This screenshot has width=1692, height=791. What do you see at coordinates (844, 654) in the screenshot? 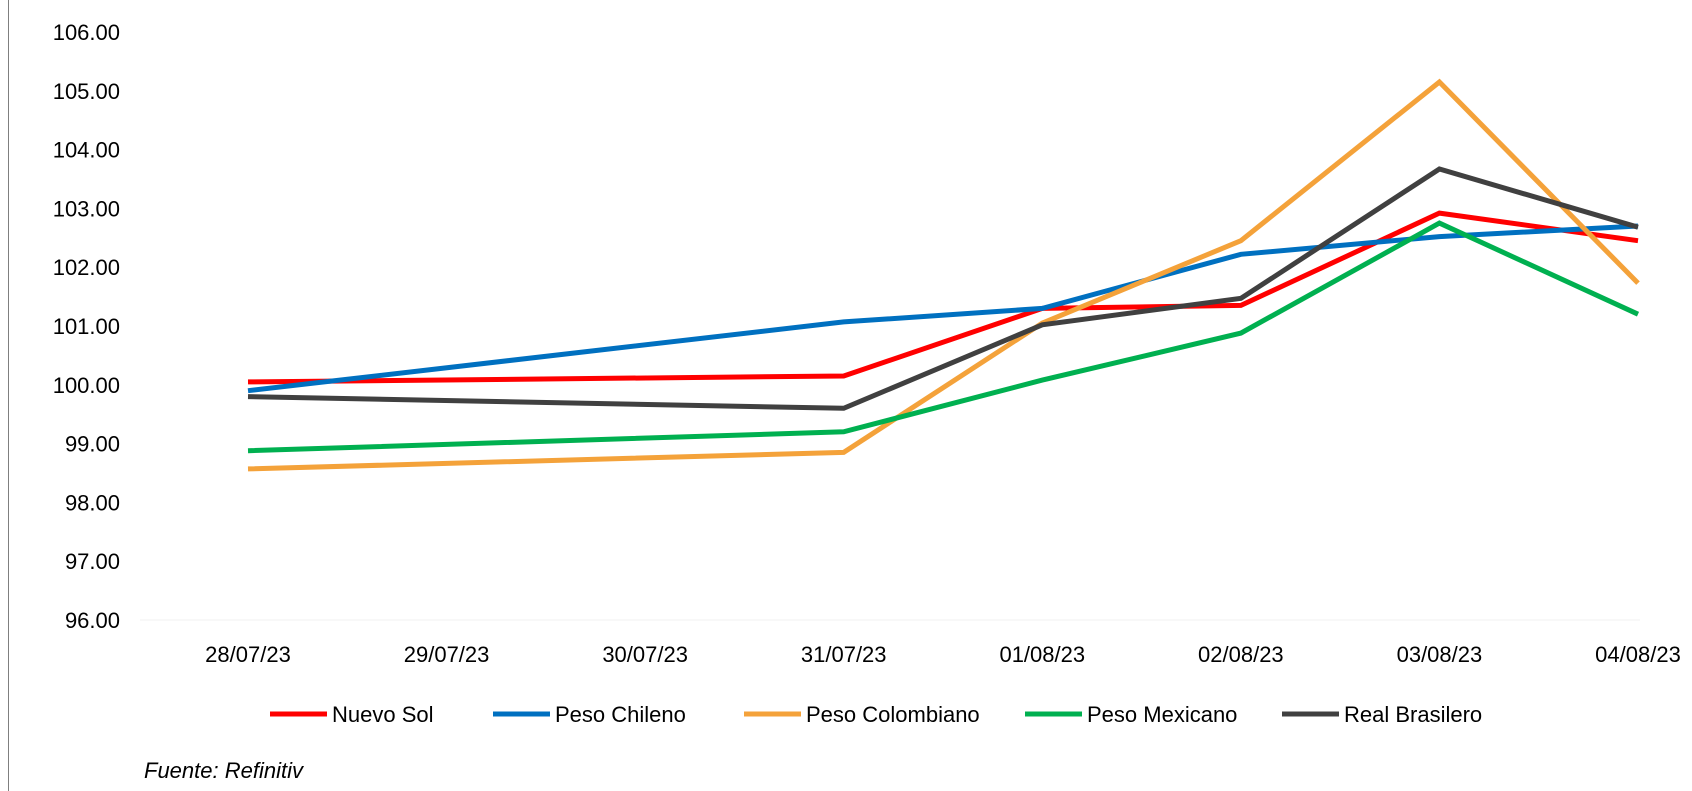
I see `x-tick-label: 31/07/23` at bounding box center [844, 654].